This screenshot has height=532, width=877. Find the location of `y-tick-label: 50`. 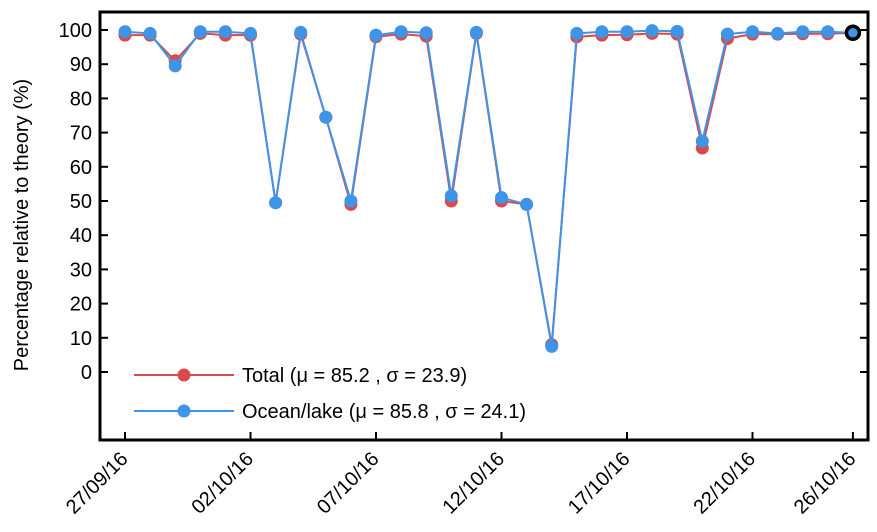

y-tick-label: 50 is located at coordinates (81, 202).